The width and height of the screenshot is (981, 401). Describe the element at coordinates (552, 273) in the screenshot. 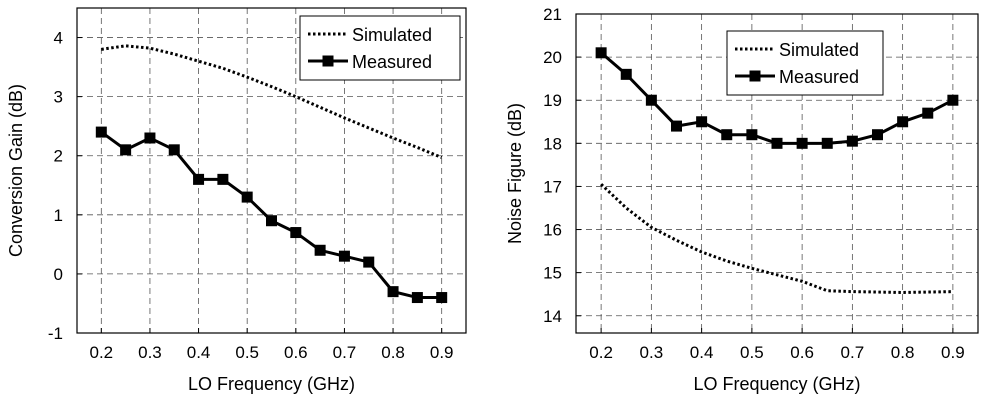

I see `y-tick-label: 15` at that location.